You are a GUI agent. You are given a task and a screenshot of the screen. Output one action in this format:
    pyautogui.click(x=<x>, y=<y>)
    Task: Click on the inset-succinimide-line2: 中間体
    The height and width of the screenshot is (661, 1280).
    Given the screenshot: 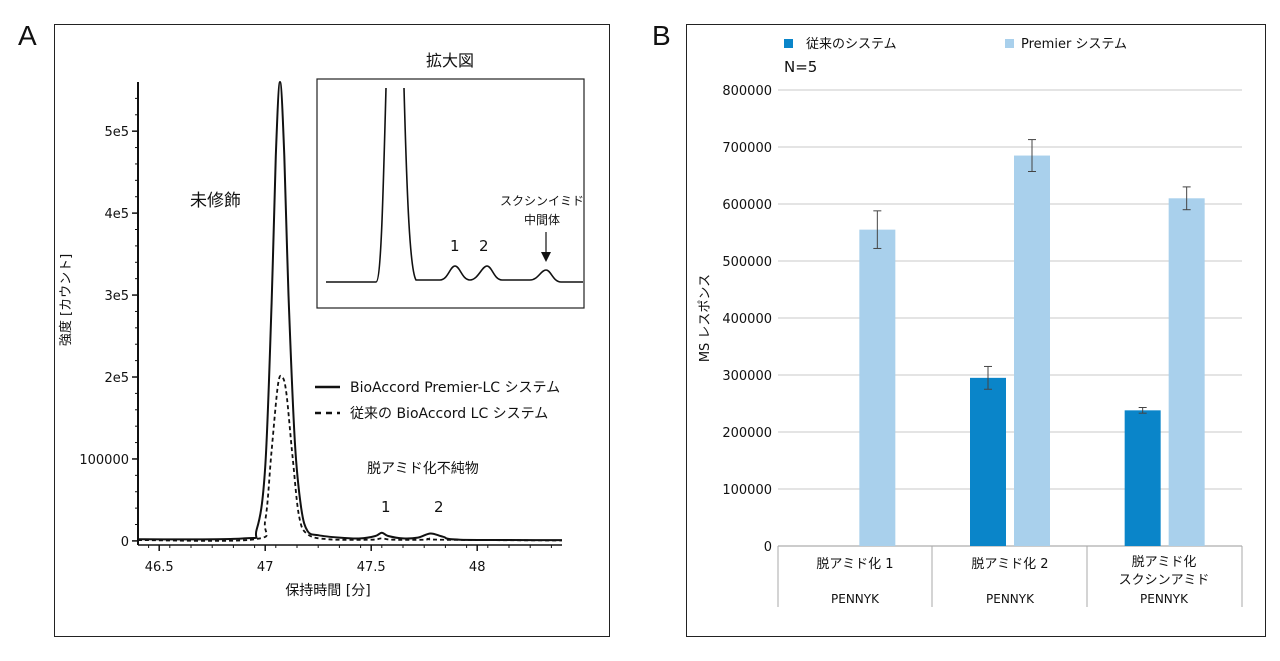 What is the action you would take?
    pyautogui.click(x=542, y=219)
    